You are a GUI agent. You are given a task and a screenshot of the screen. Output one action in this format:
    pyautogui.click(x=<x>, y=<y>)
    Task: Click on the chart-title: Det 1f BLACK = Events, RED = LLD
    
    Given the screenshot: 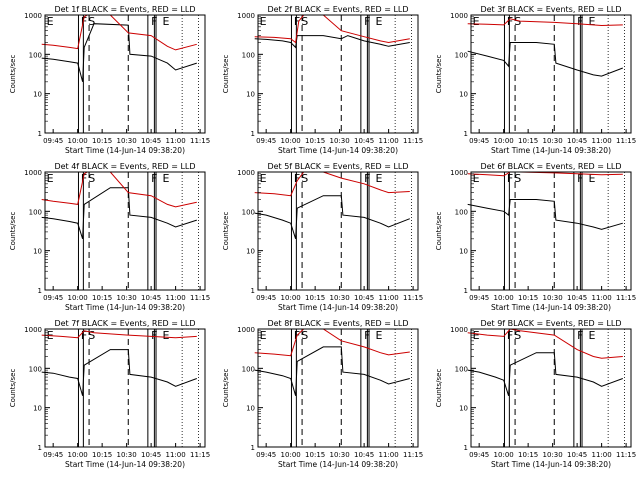 What is the action you would take?
    pyautogui.click(x=124, y=9)
    